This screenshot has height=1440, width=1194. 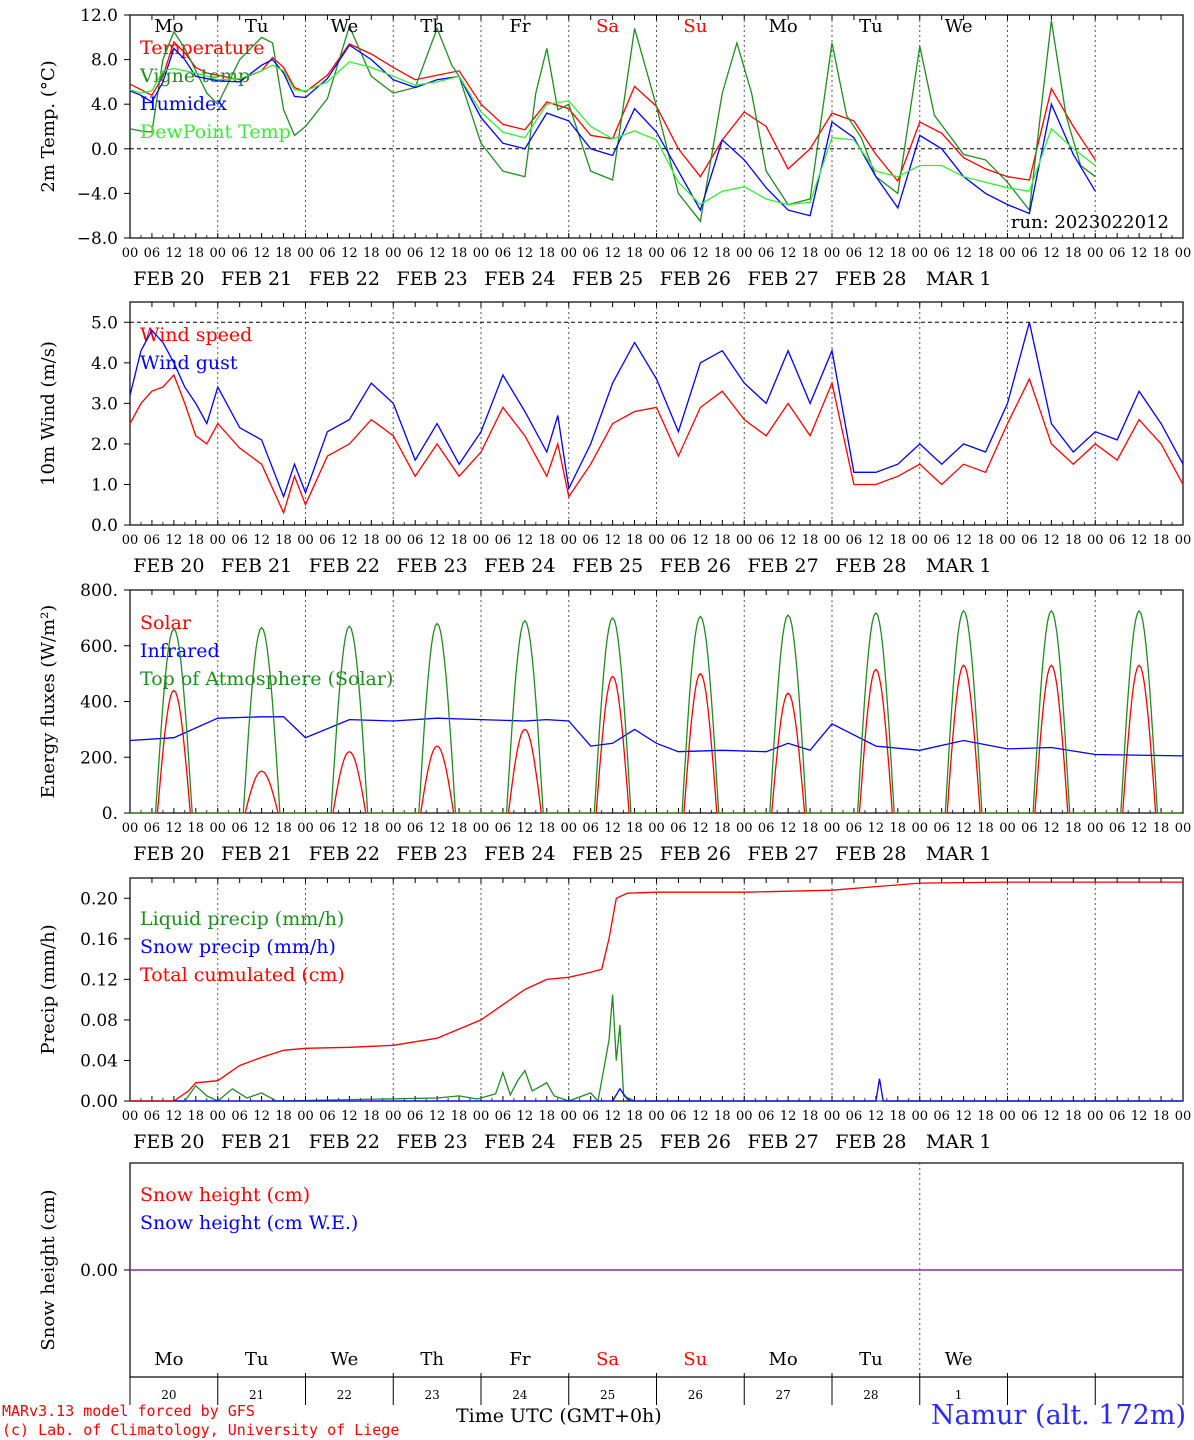 I want to click on panel-4-date-label: MAR 1, so click(x=959, y=1142).